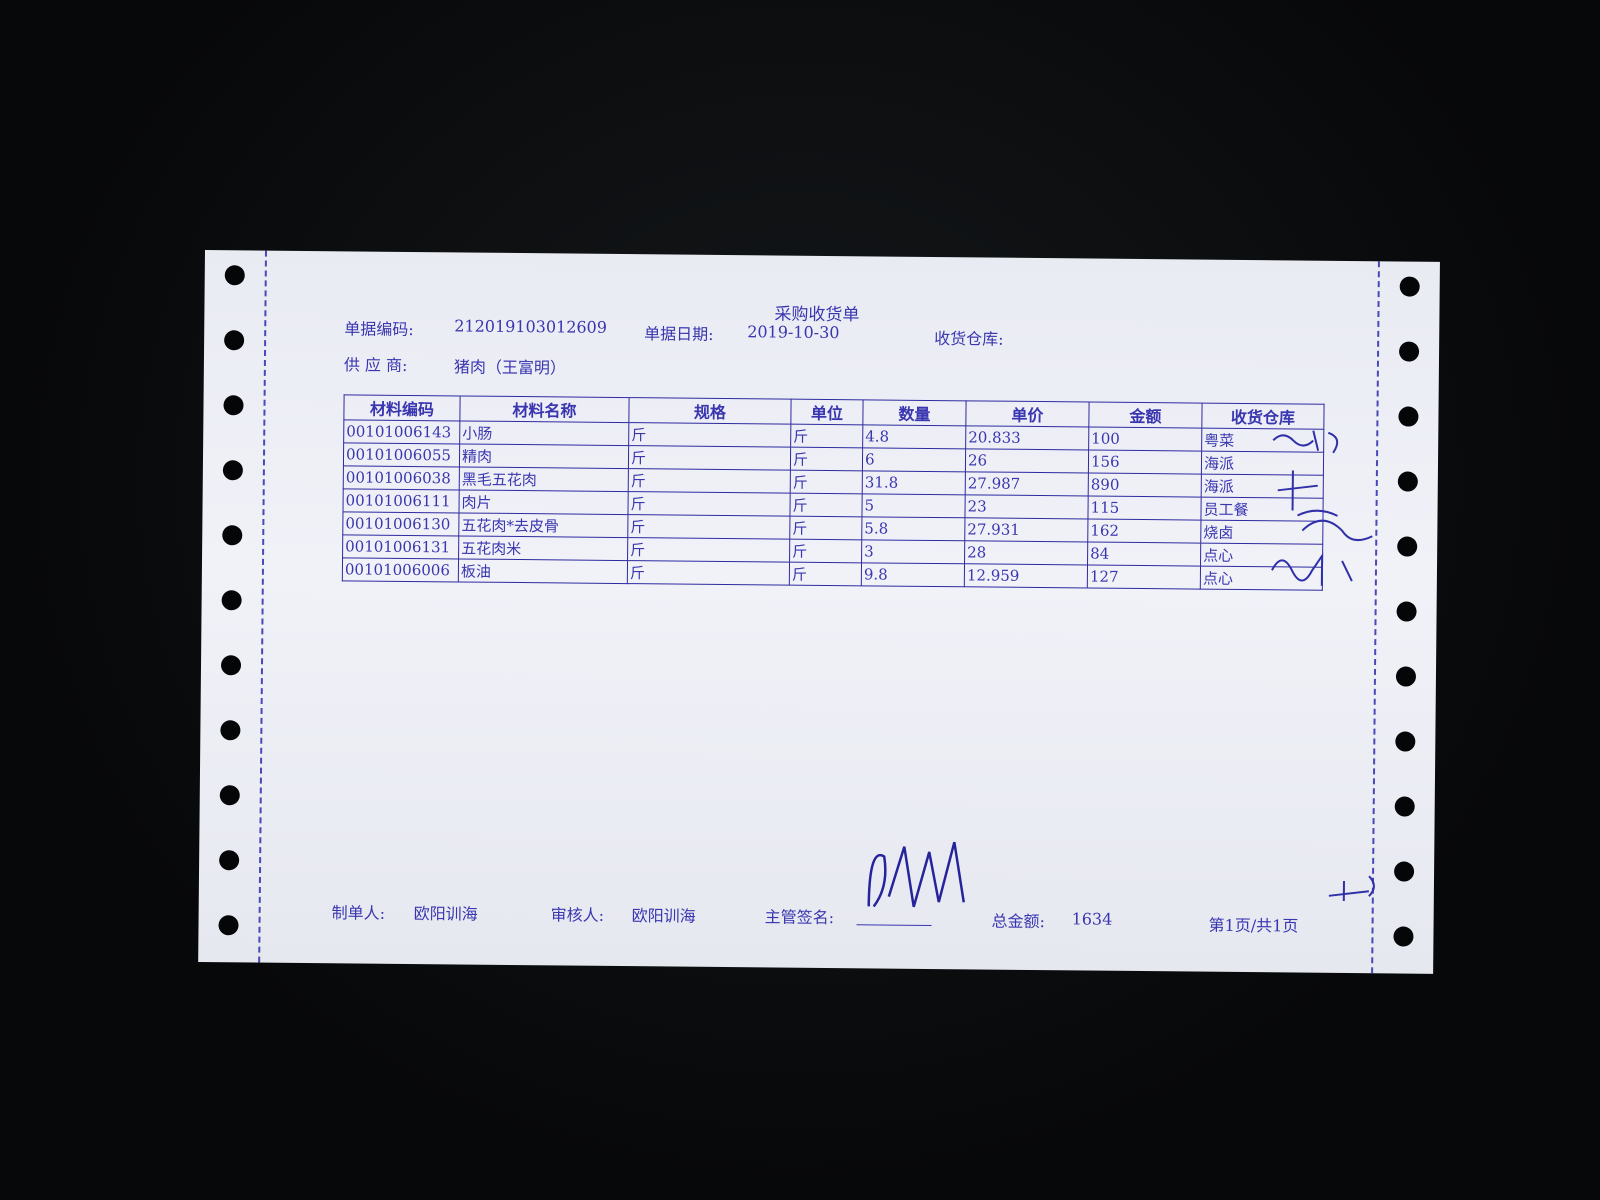 The height and width of the screenshot is (1200, 1600). Describe the element at coordinates (375, 365) in the screenshot. I see `supplier-label: 供 应 商:` at that location.